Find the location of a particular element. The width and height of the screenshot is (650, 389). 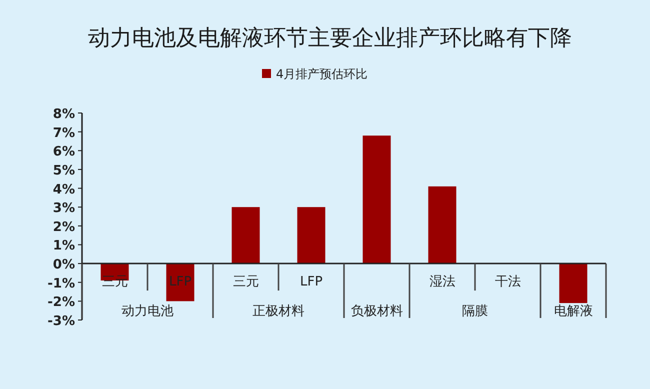

y-tick-label: 1% is located at coordinates (63, 246).